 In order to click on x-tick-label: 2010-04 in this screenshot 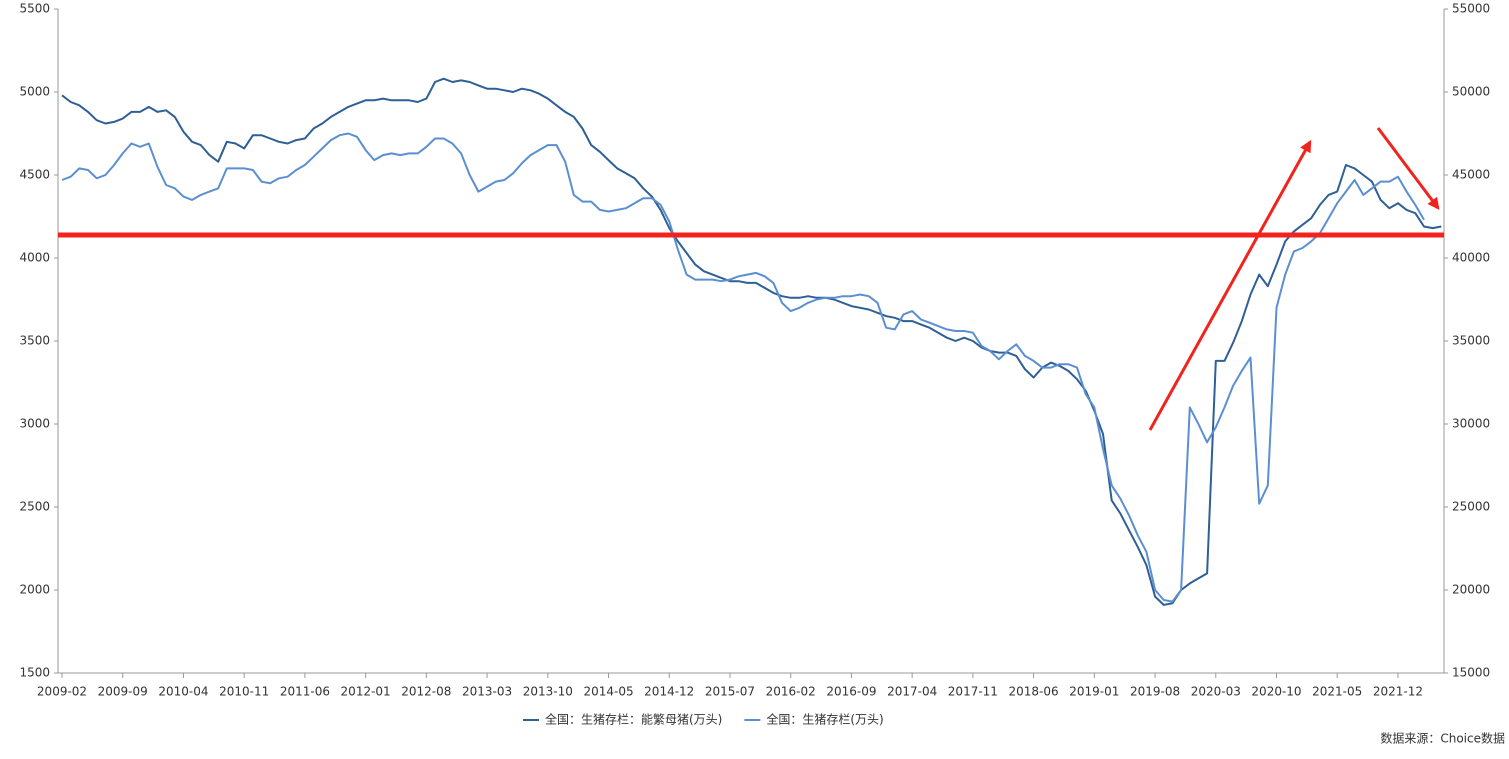, I will do `click(183, 692)`.